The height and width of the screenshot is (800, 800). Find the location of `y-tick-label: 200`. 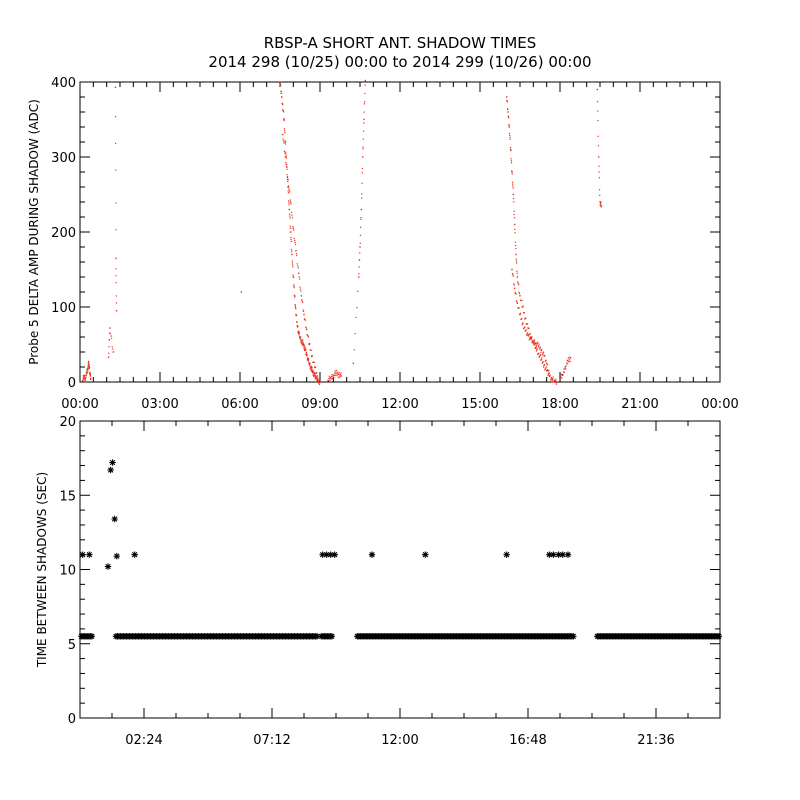

y-tick-label: 200 is located at coordinates (63, 233).